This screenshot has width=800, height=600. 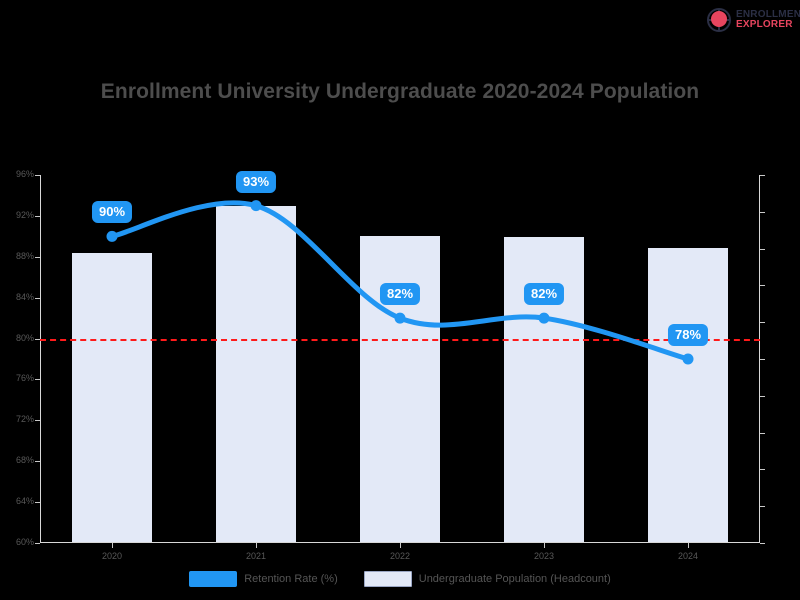 What do you see at coordinates (514, 579) in the screenshot?
I see `legend-label: Undergraduate Population (Headcount)` at bounding box center [514, 579].